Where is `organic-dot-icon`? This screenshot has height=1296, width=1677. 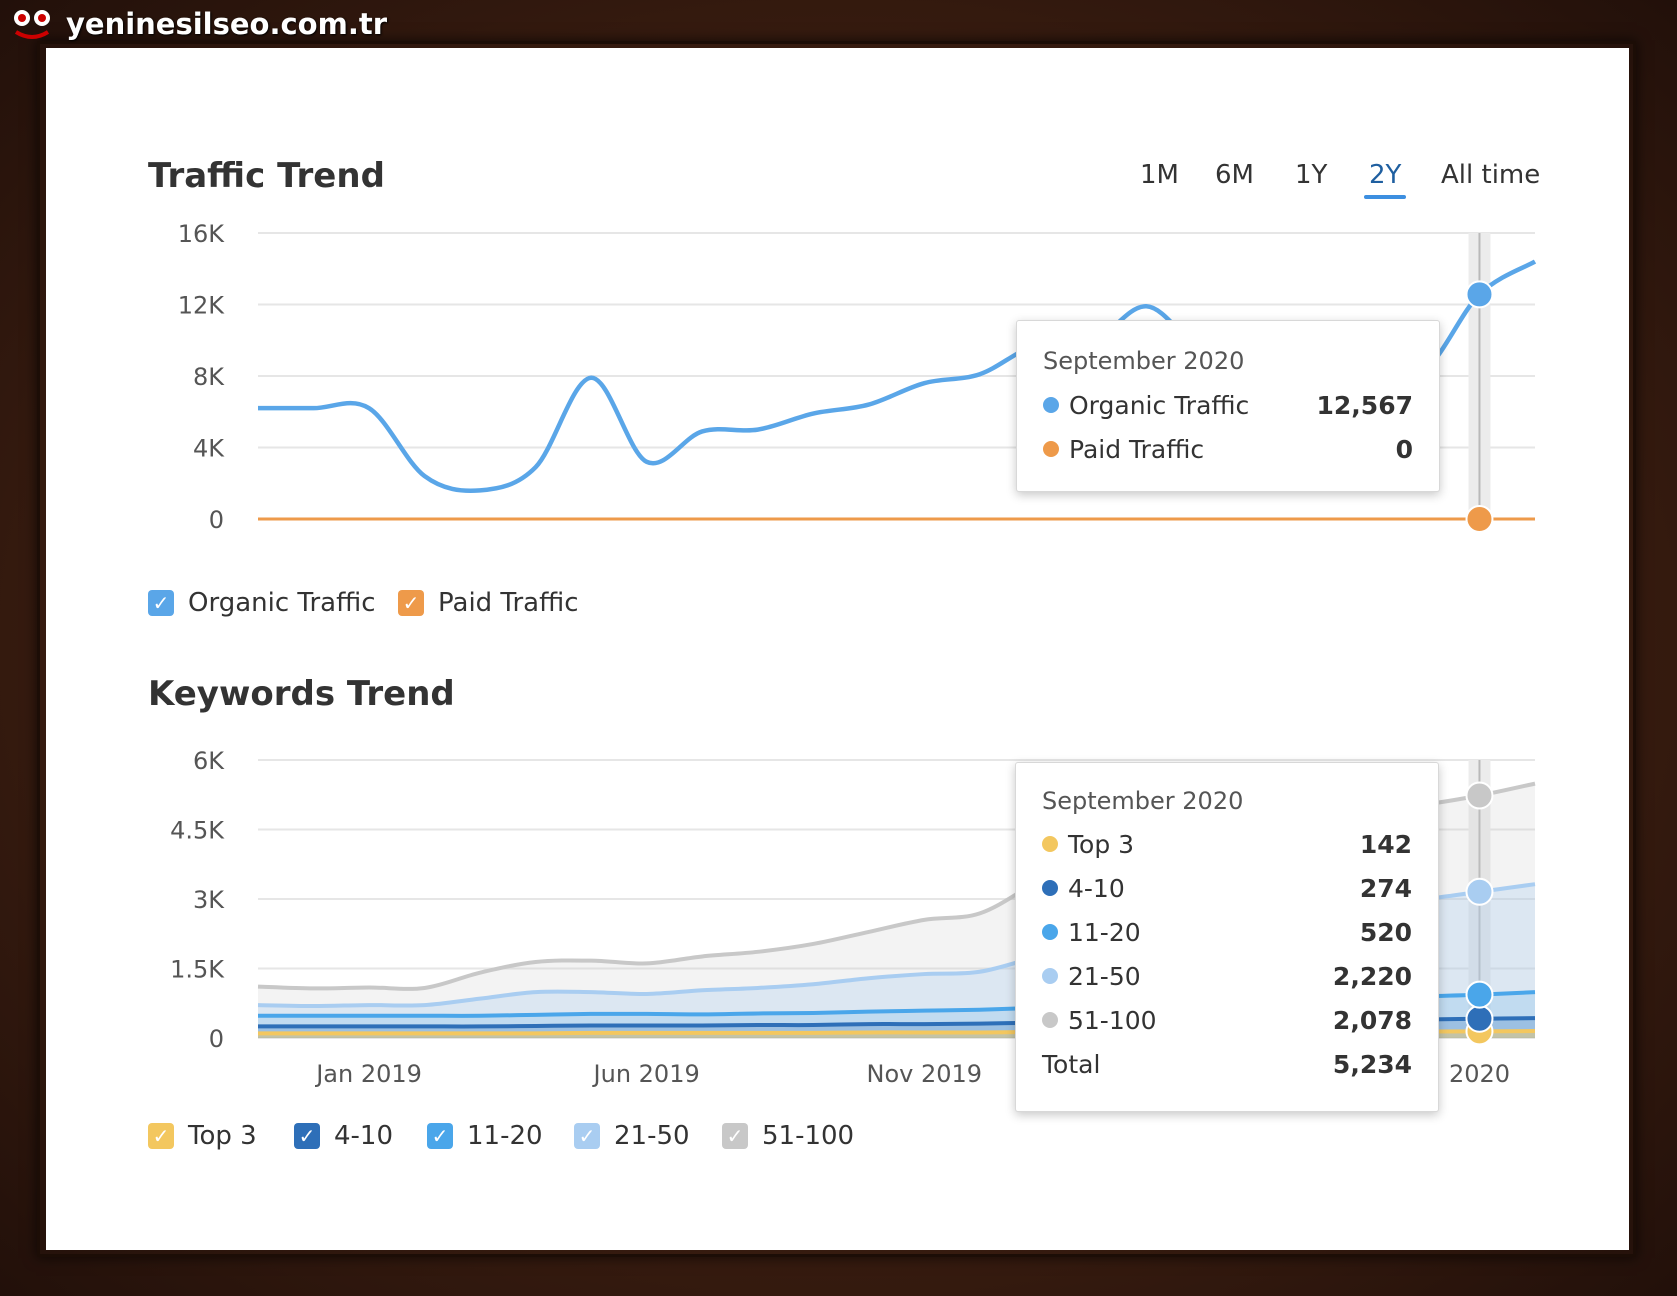
organic-dot-icon is located at coordinates (1051, 405).